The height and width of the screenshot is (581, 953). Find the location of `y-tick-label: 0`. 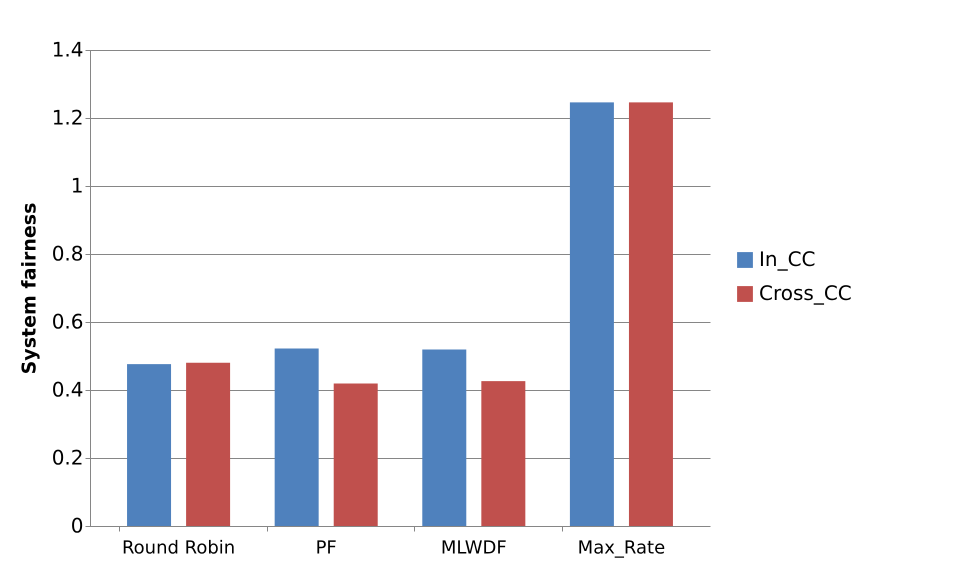

y-tick-label: 0 is located at coordinates (77, 526).